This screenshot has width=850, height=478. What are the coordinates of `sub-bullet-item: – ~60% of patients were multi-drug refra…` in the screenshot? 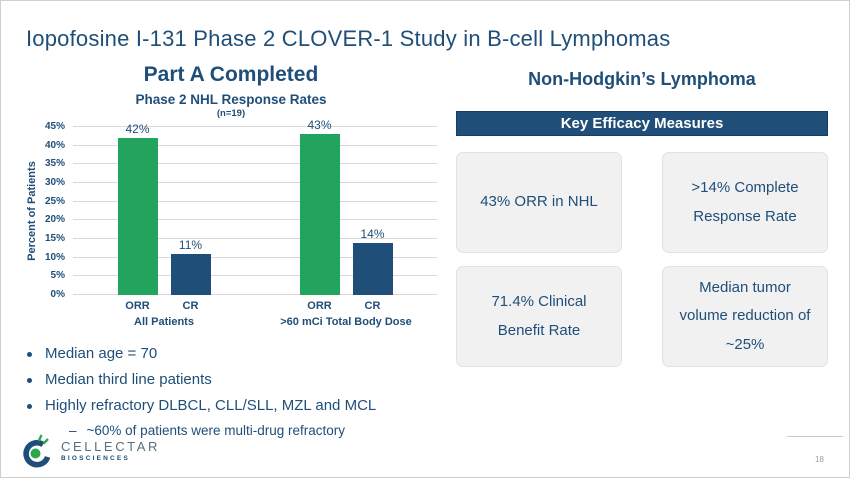 It's located at (255, 430).